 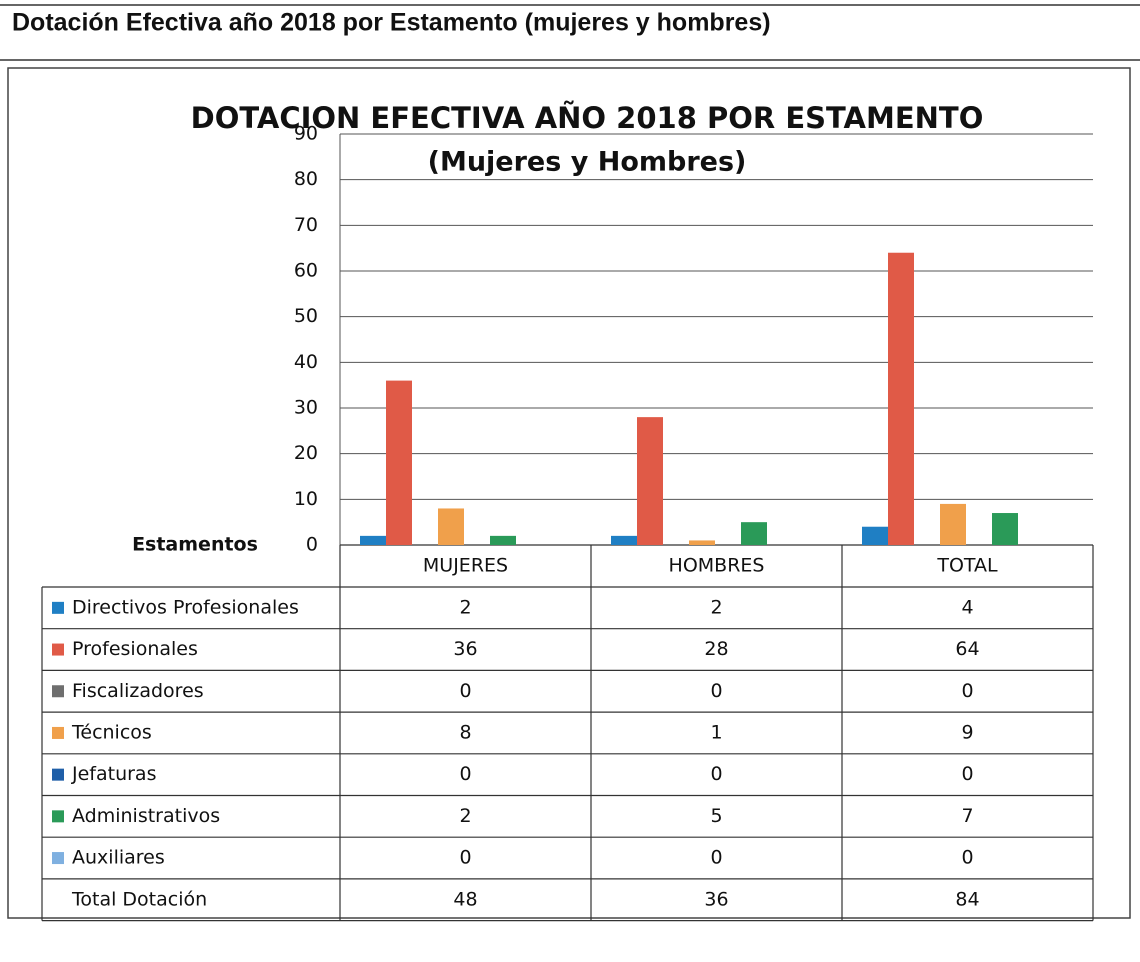 I want to click on x-tick-label: MUJERES, so click(x=465, y=566).